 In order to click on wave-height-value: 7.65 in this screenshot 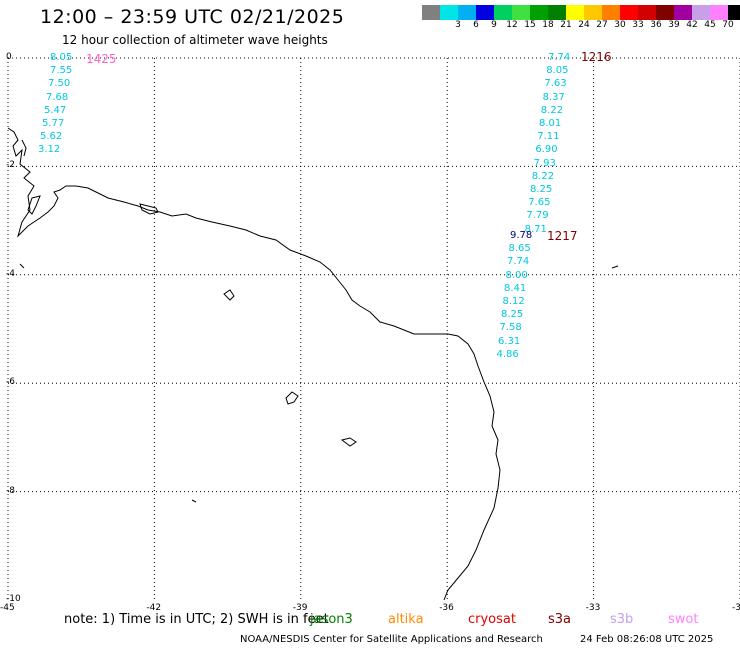, I will do `click(539, 203)`.